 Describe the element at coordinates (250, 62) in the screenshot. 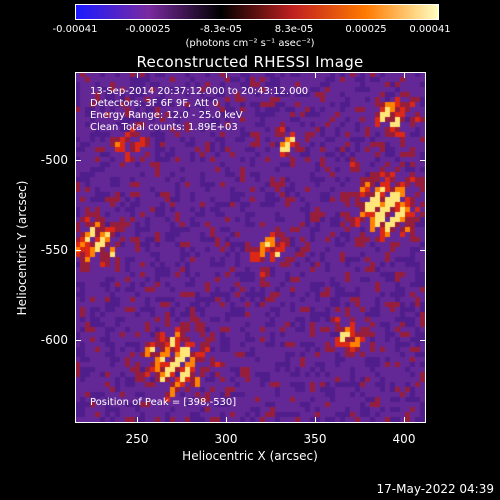

I see `image-title: Reconstructed RHESSI Image` at that location.